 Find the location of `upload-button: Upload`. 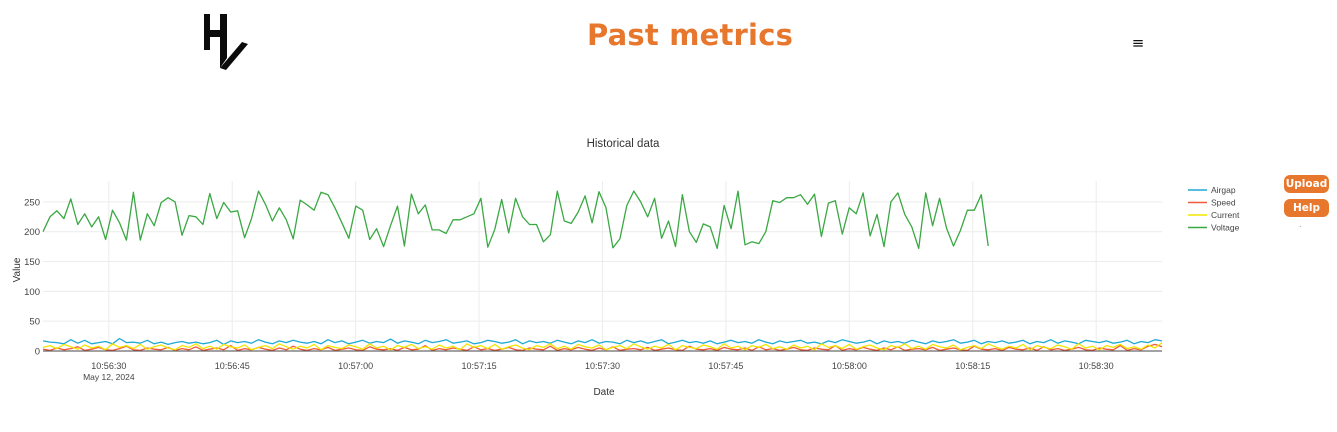

upload-button: Upload is located at coordinates (1306, 184).